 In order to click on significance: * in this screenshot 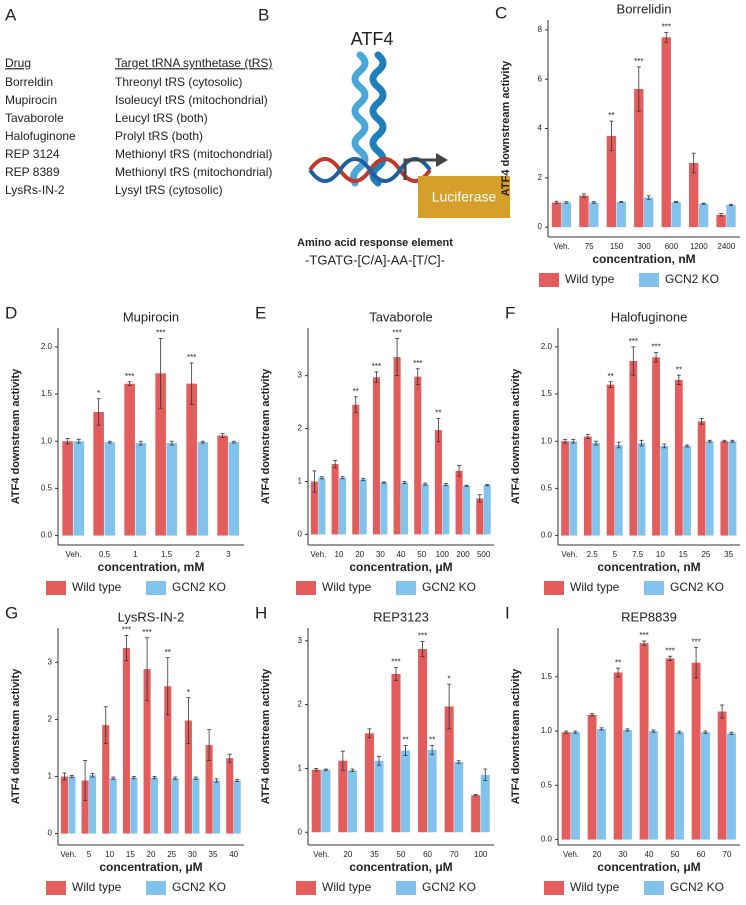, I will do `click(449, 678)`.